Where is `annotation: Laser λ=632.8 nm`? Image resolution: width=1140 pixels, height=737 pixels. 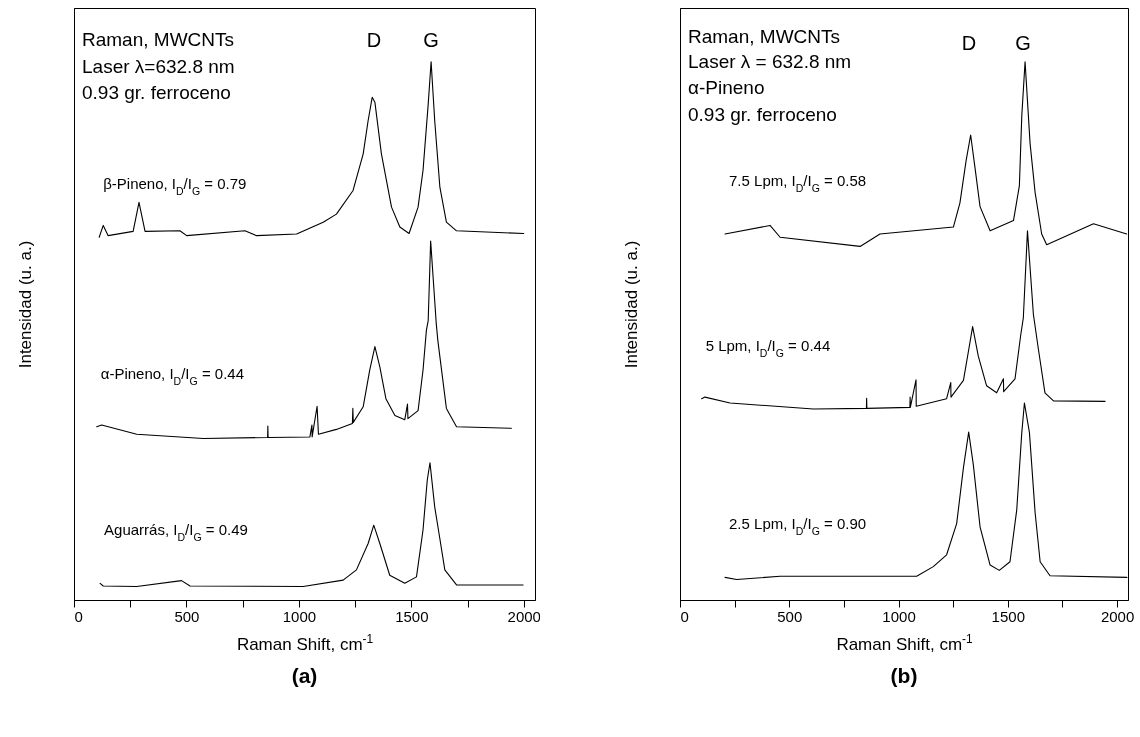 annotation: Laser λ=632.8 nm is located at coordinates (158, 66).